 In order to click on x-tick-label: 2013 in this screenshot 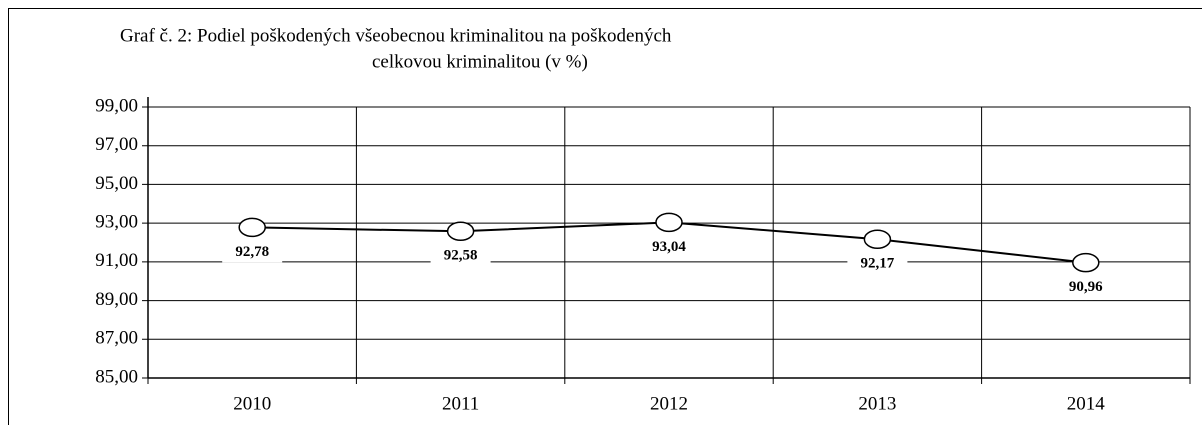, I will do `click(877, 403)`.